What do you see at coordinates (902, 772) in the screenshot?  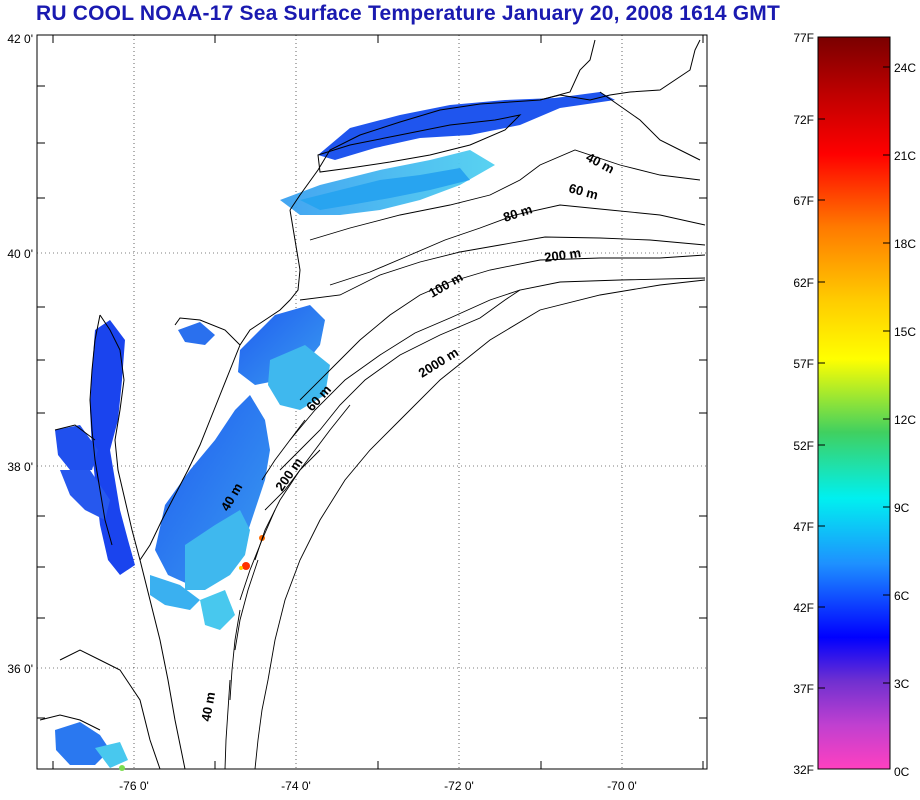 I see `colorbar-c-label: 0C` at bounding box center [902, 772].